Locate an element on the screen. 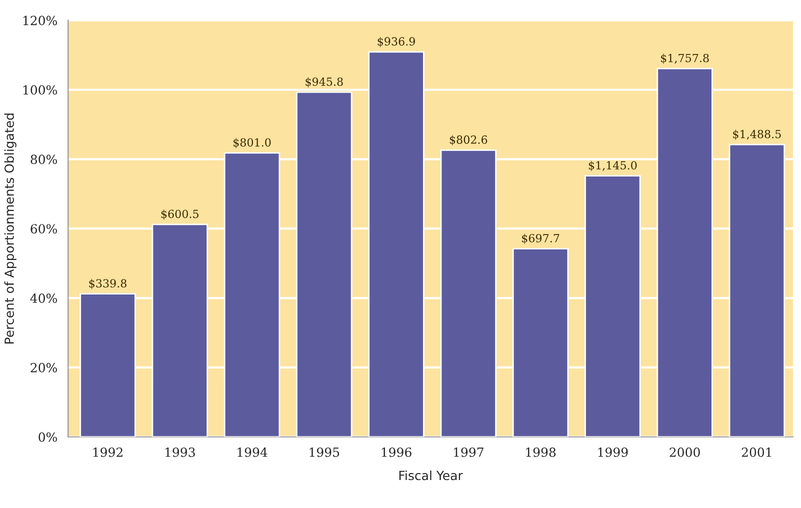 The width and height of the screenshot is (801, 508). x-tick-label: 1992 is located at coordinates (107, 452).